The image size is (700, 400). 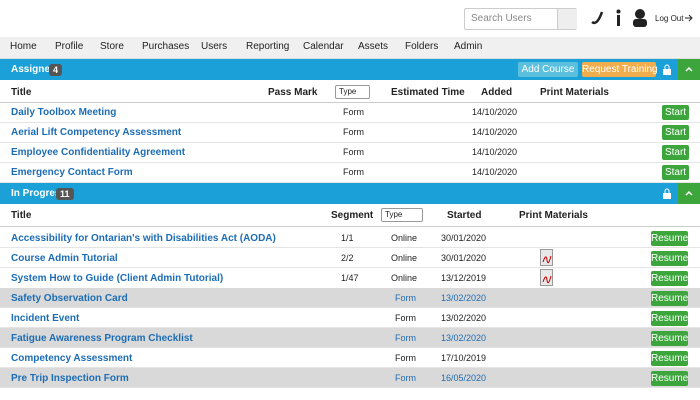 I want to click on course-started: 17/10/2019, so click(x=464, y=358).